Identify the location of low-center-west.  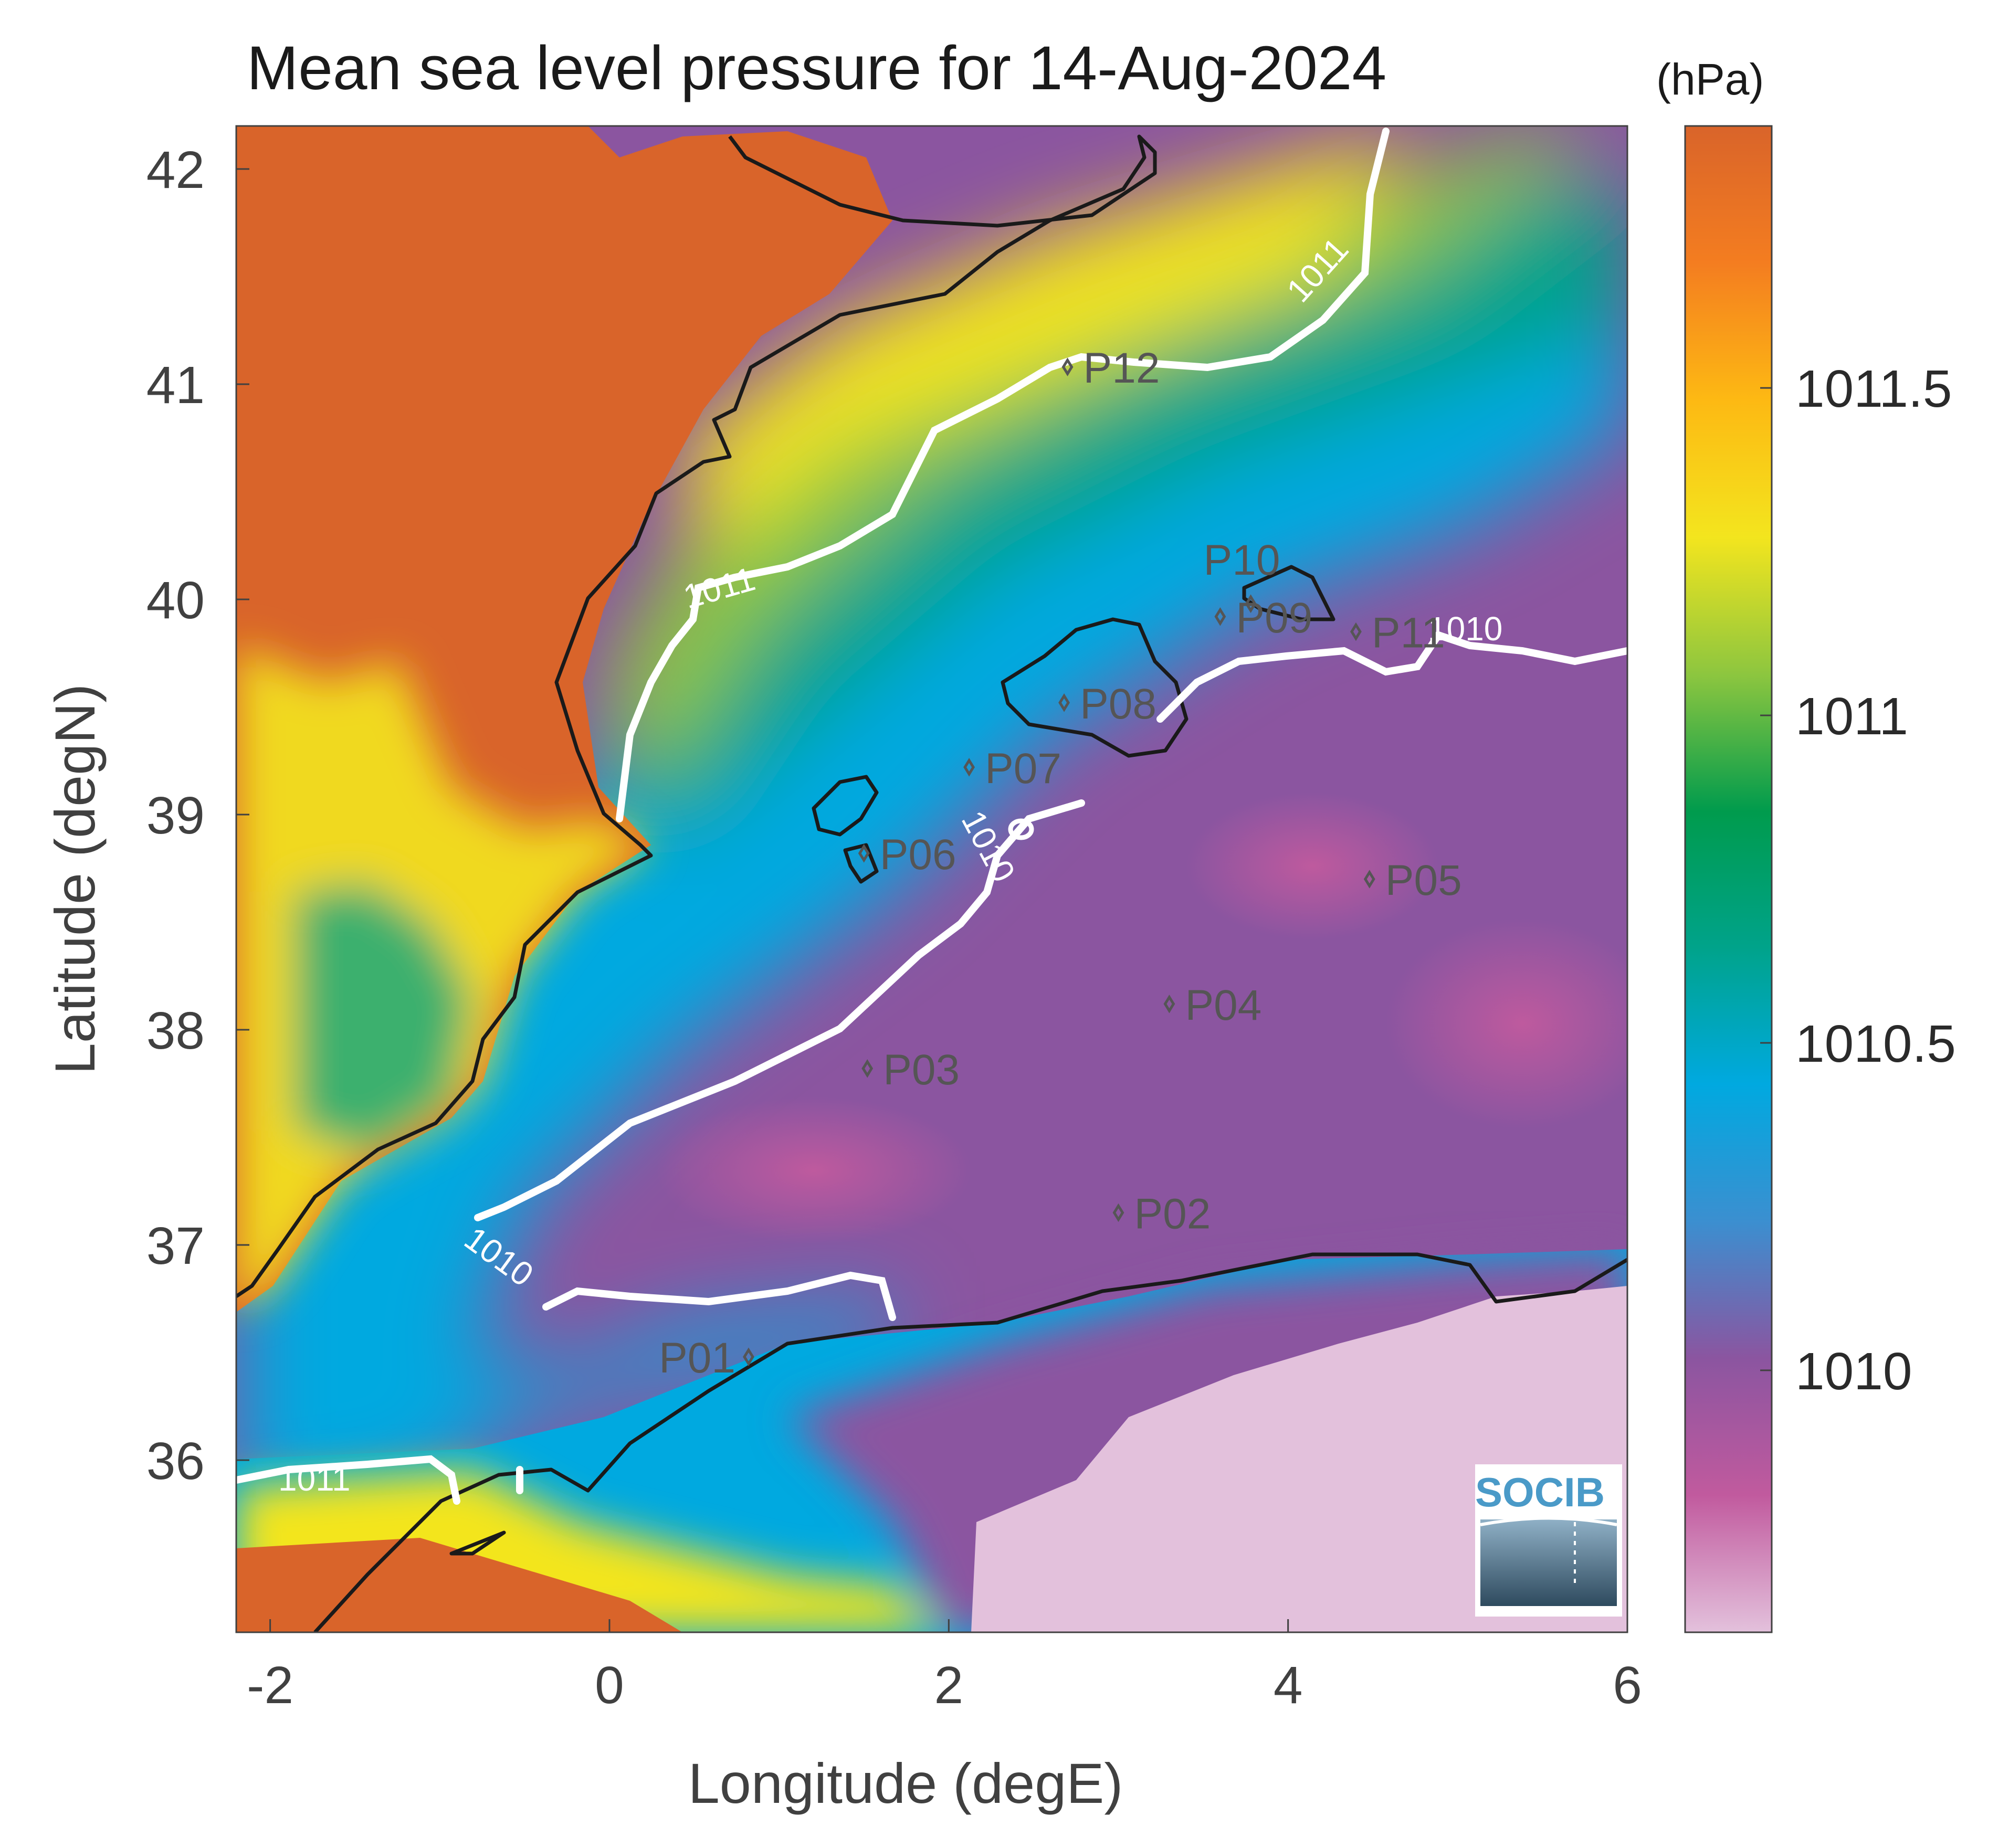
(814, 1170).